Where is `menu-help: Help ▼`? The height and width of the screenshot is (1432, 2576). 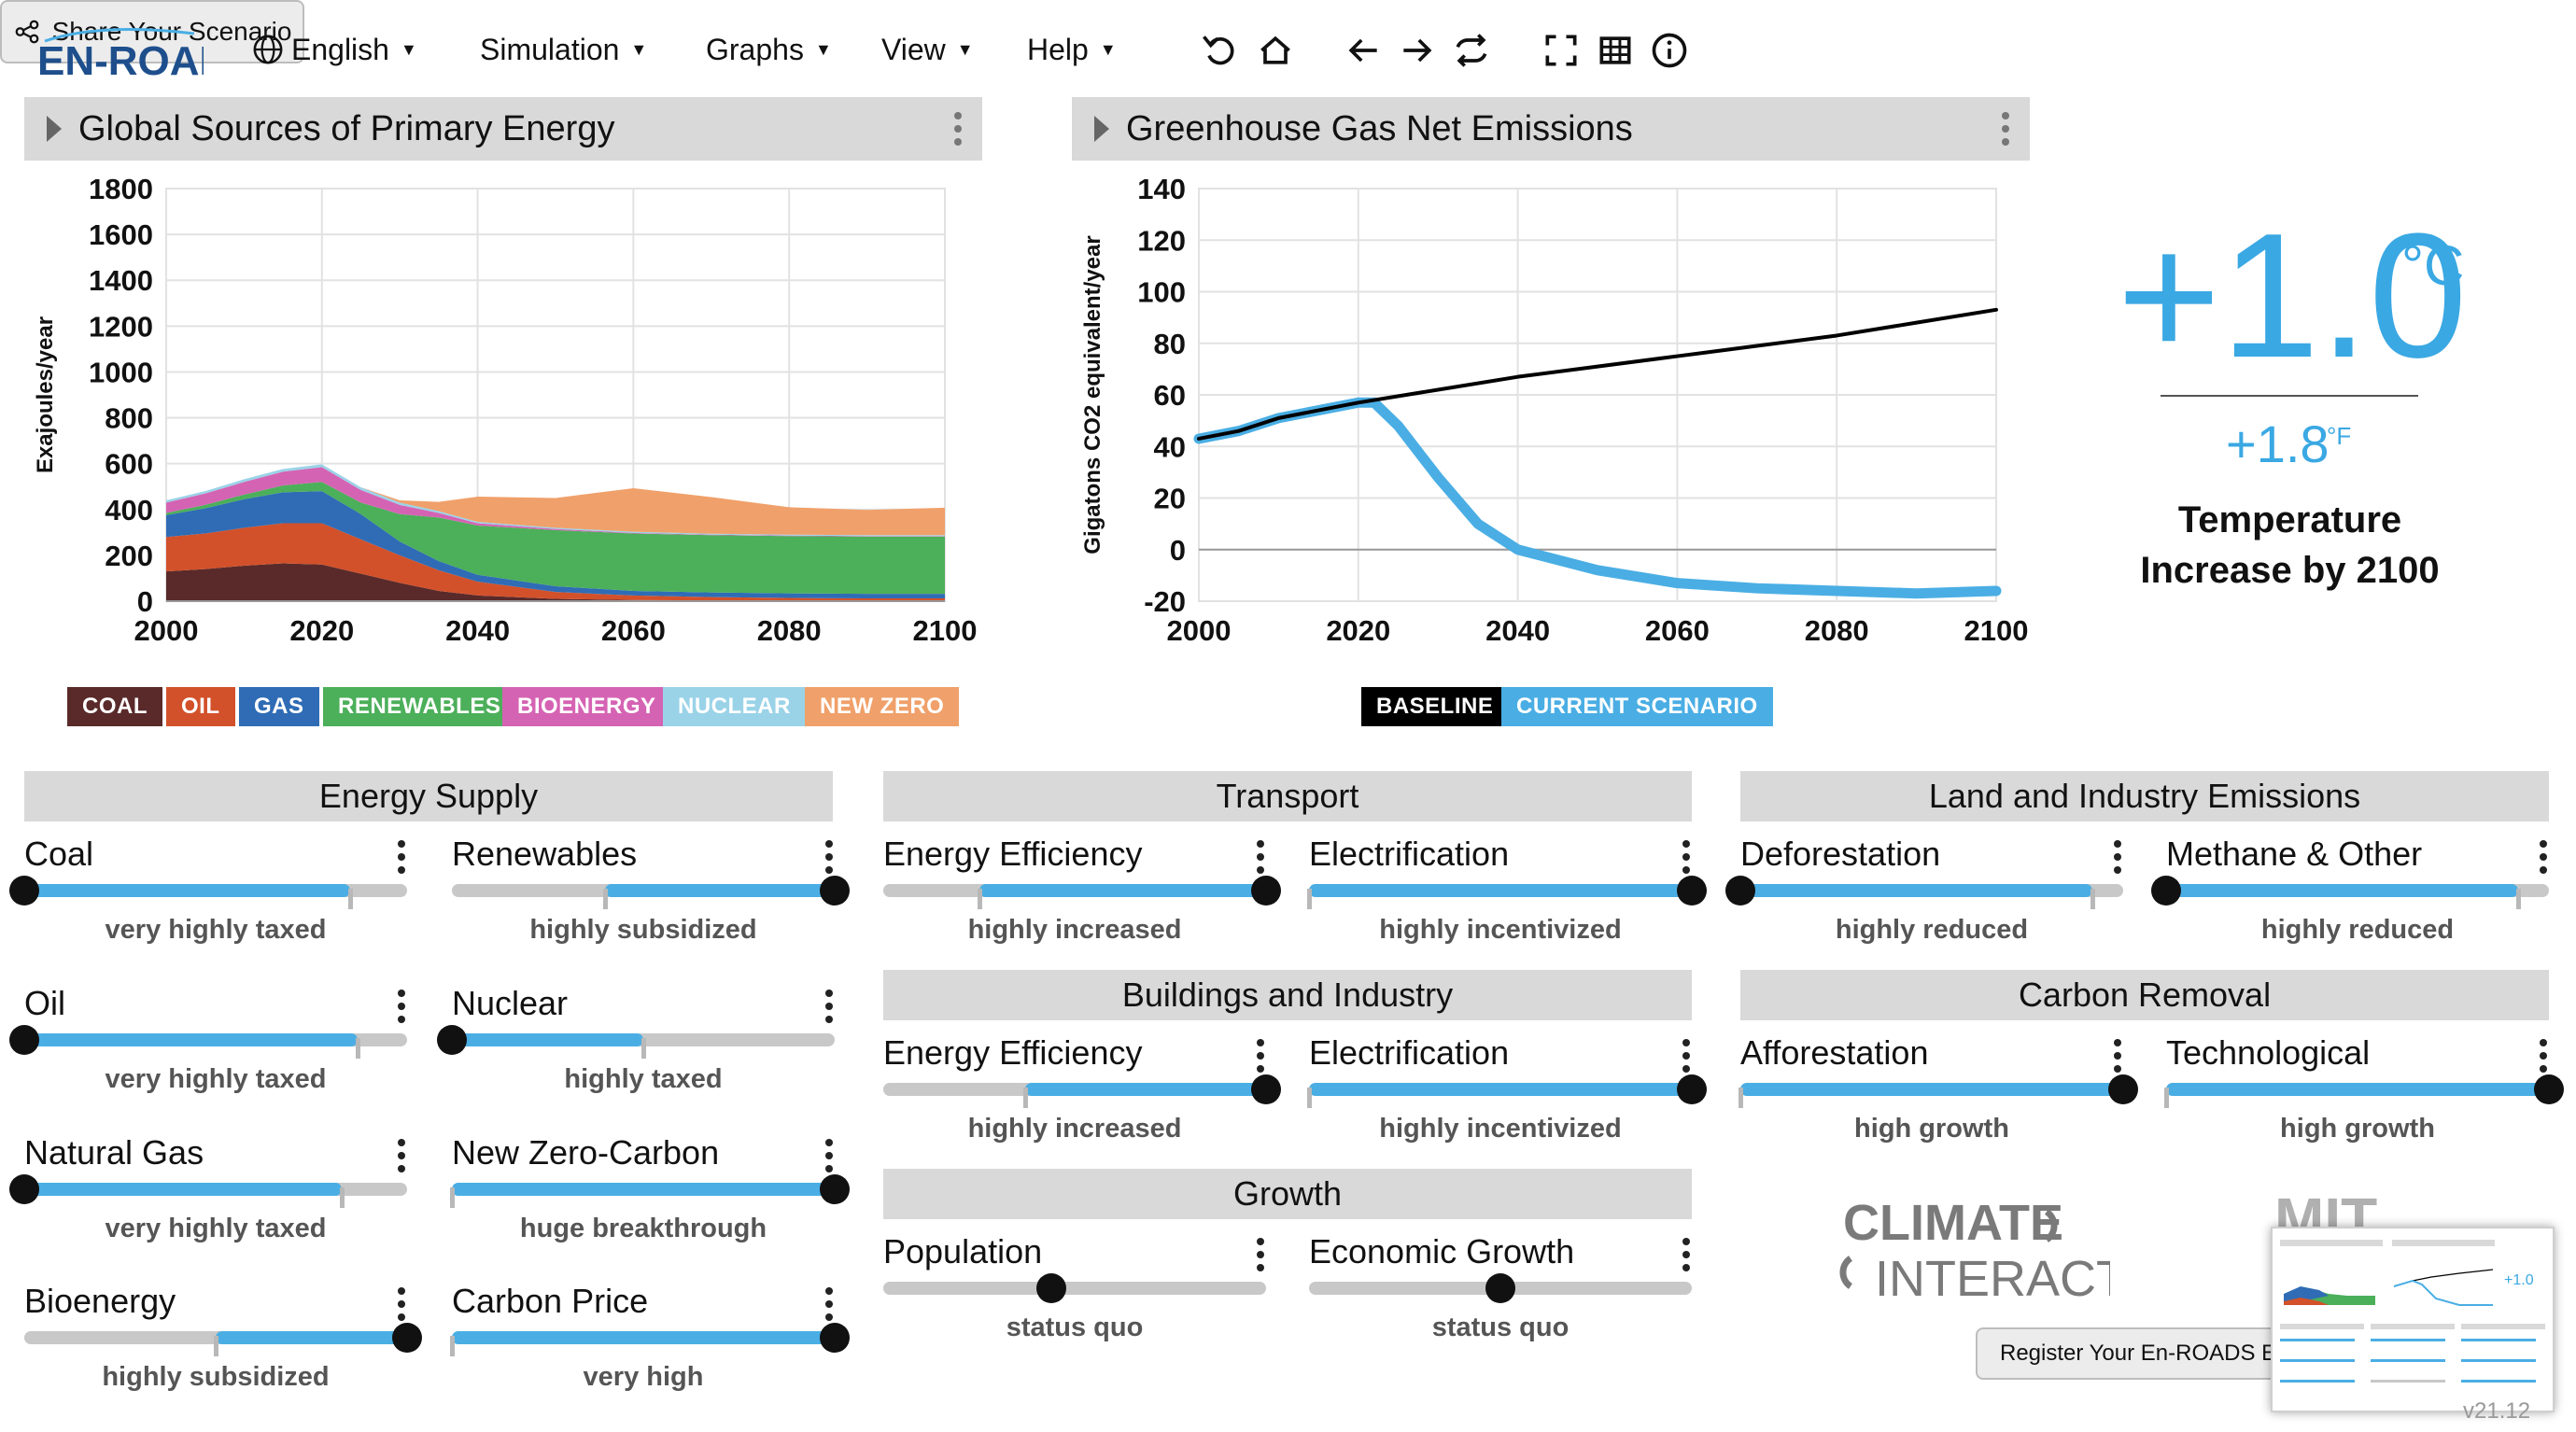
menu-help: Help ▼ is located at coordinates (1072, 49).